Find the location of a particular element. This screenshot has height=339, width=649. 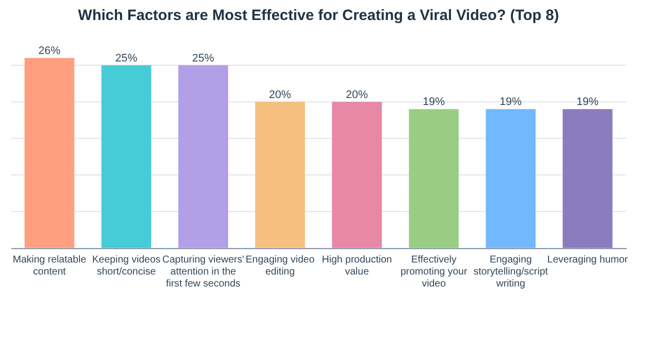

x-tick-label: Making relatable content is located at coordinates (49, 266).